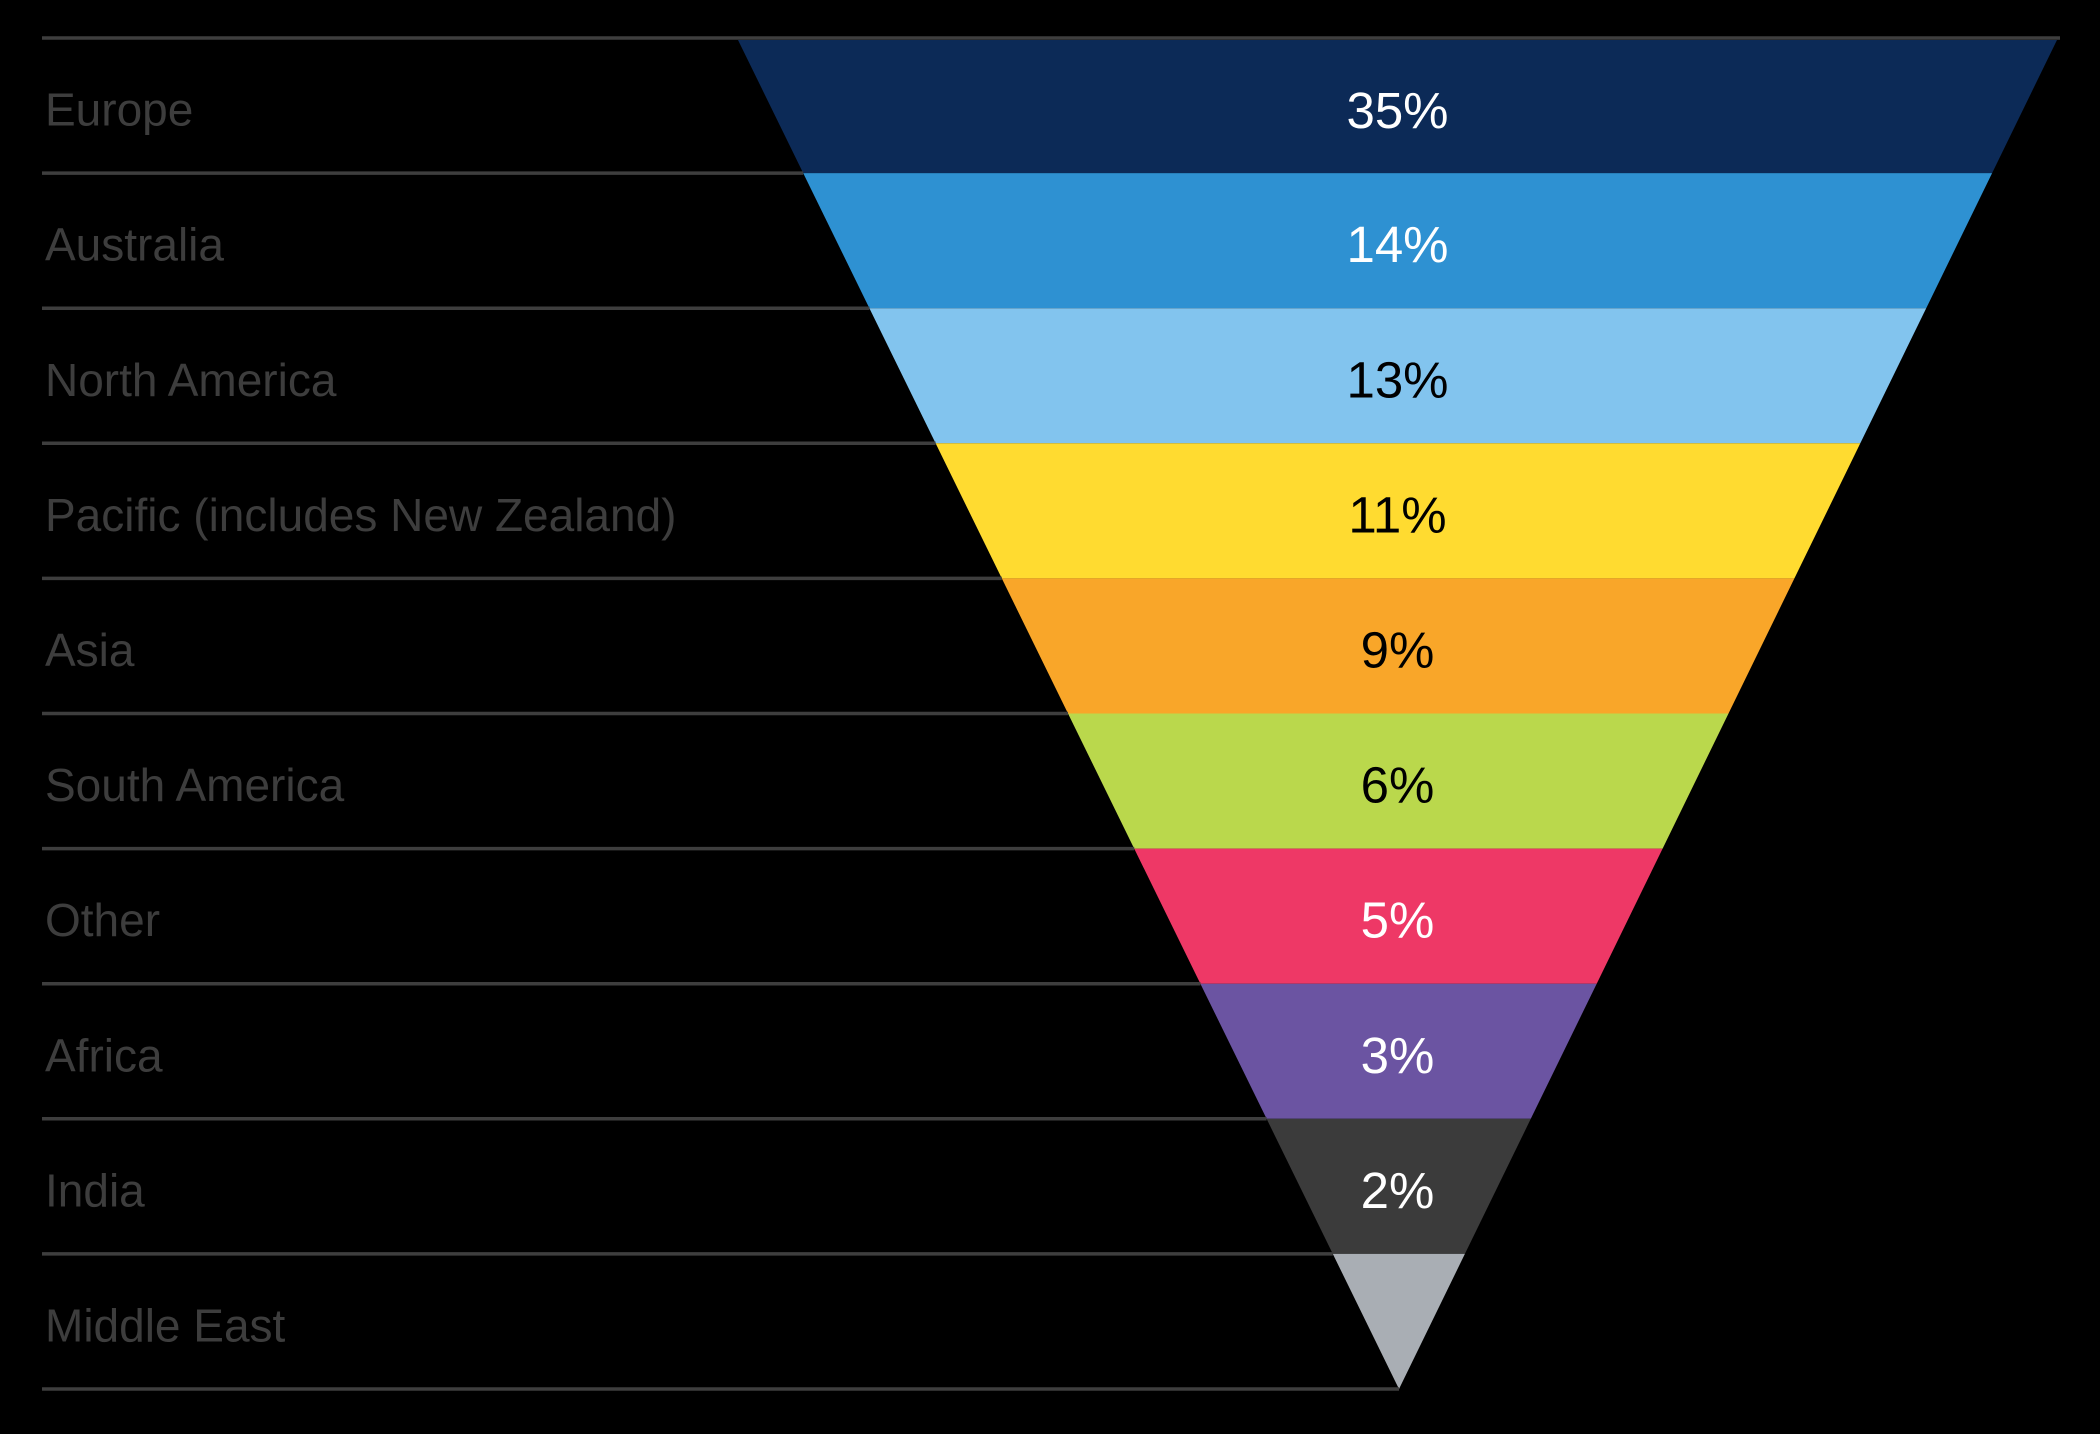 Image resolution: width=2100 pixels, height=1434 pixels. I want to click on segment-value-label-africa: 3%, so click(1398, 1055).